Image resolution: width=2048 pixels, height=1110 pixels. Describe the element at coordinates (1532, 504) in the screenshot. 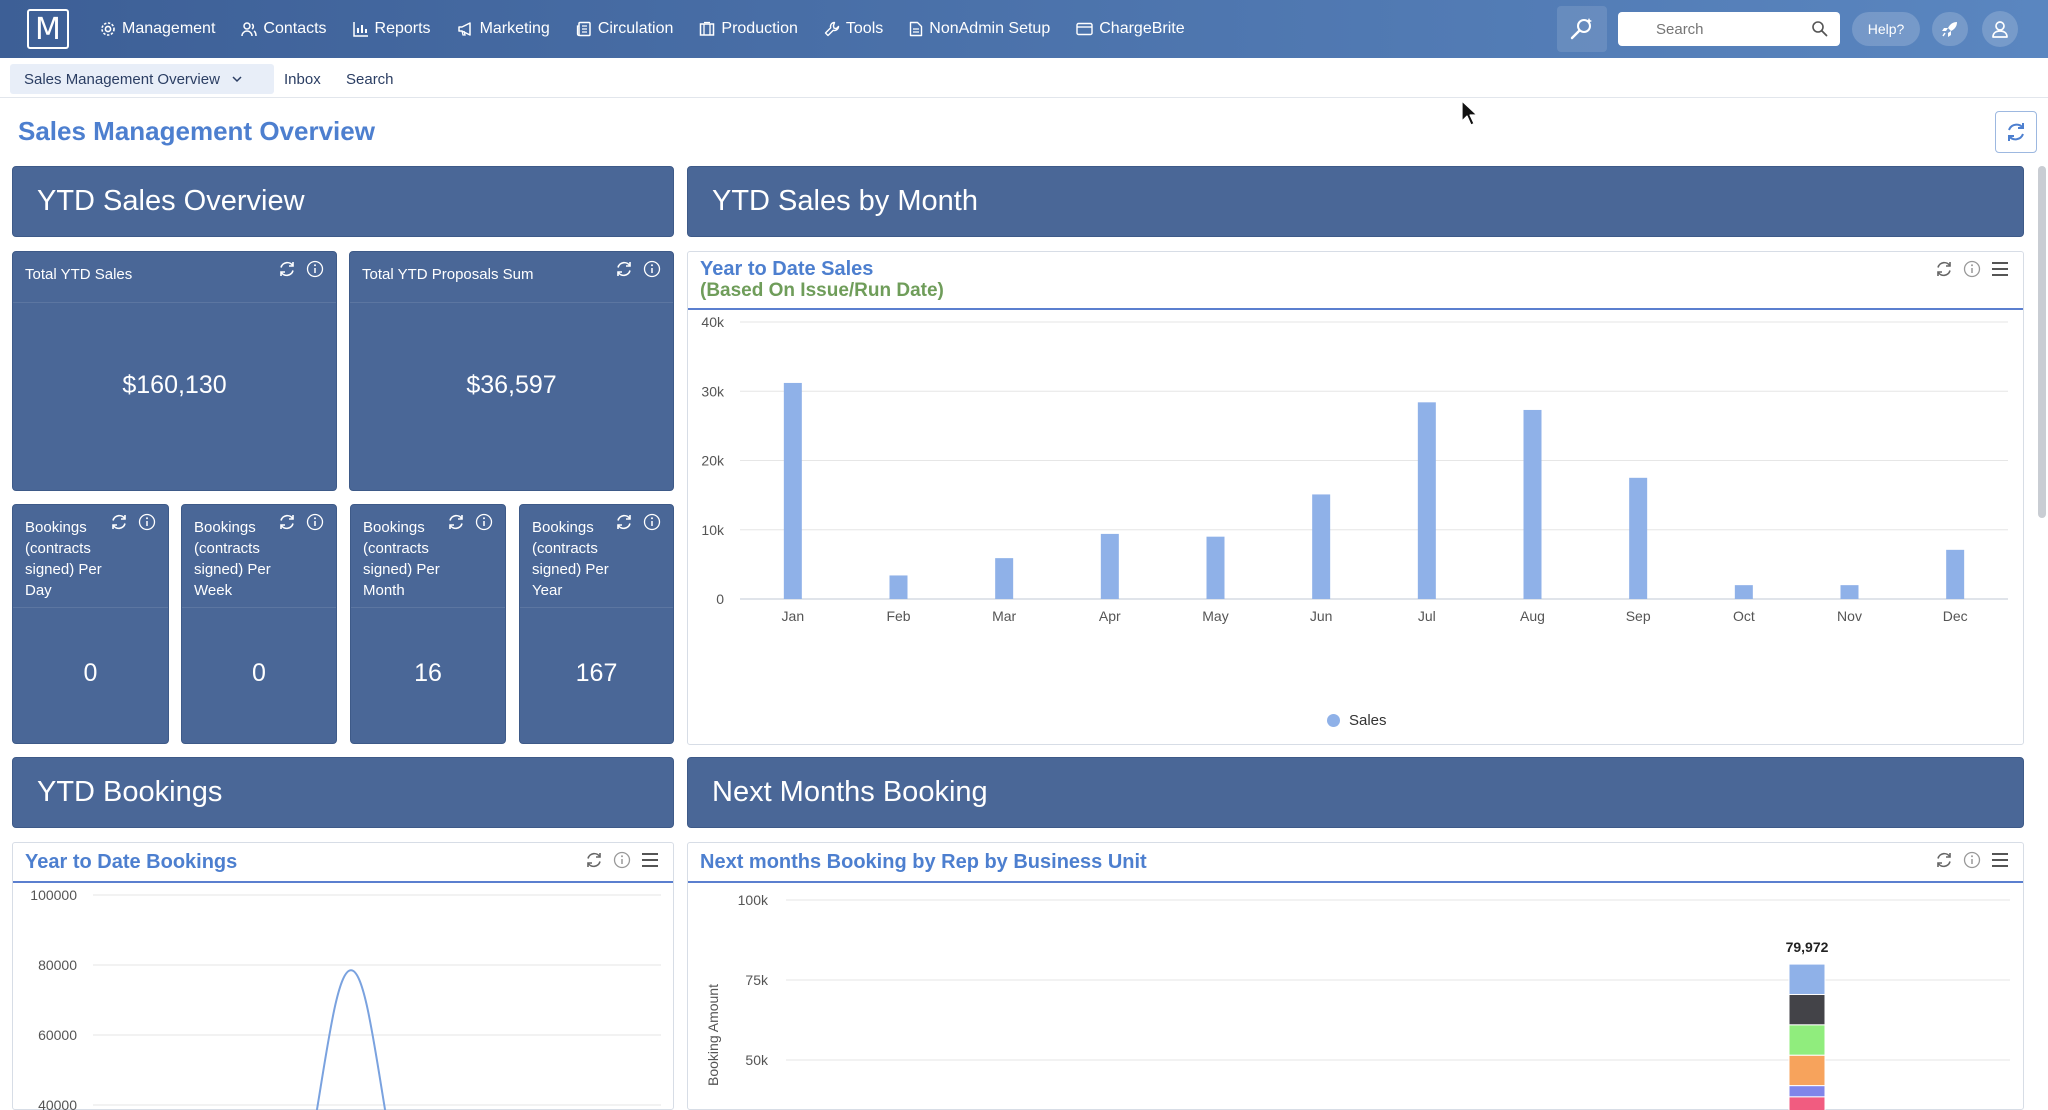

I see `bar-aug` at that location.